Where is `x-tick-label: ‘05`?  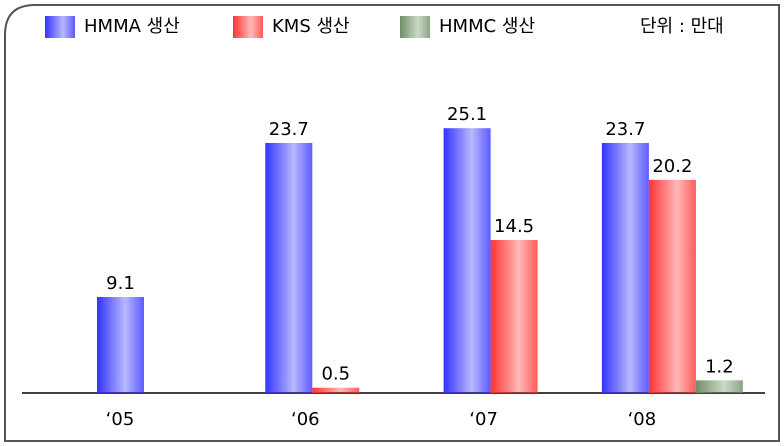 x-tick-label: ‘05 is located at coordinates (120, 419).